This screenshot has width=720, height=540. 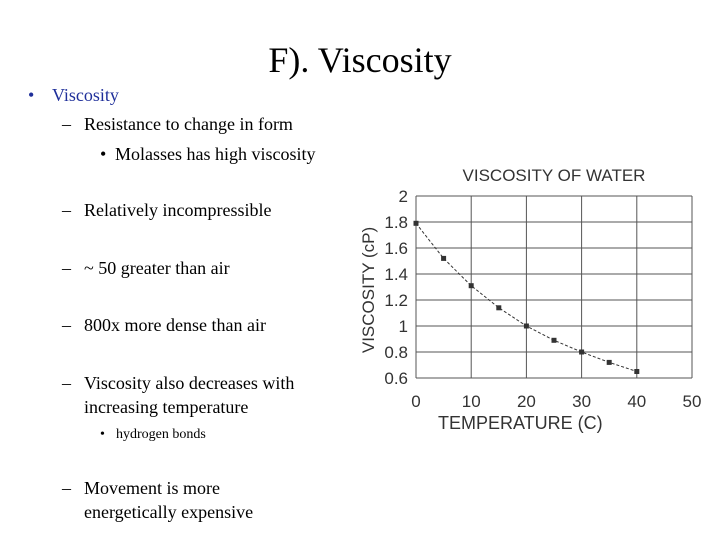 I want to click on x-axis-label: TEMPERATURE (C), so click(x=520, y=423).